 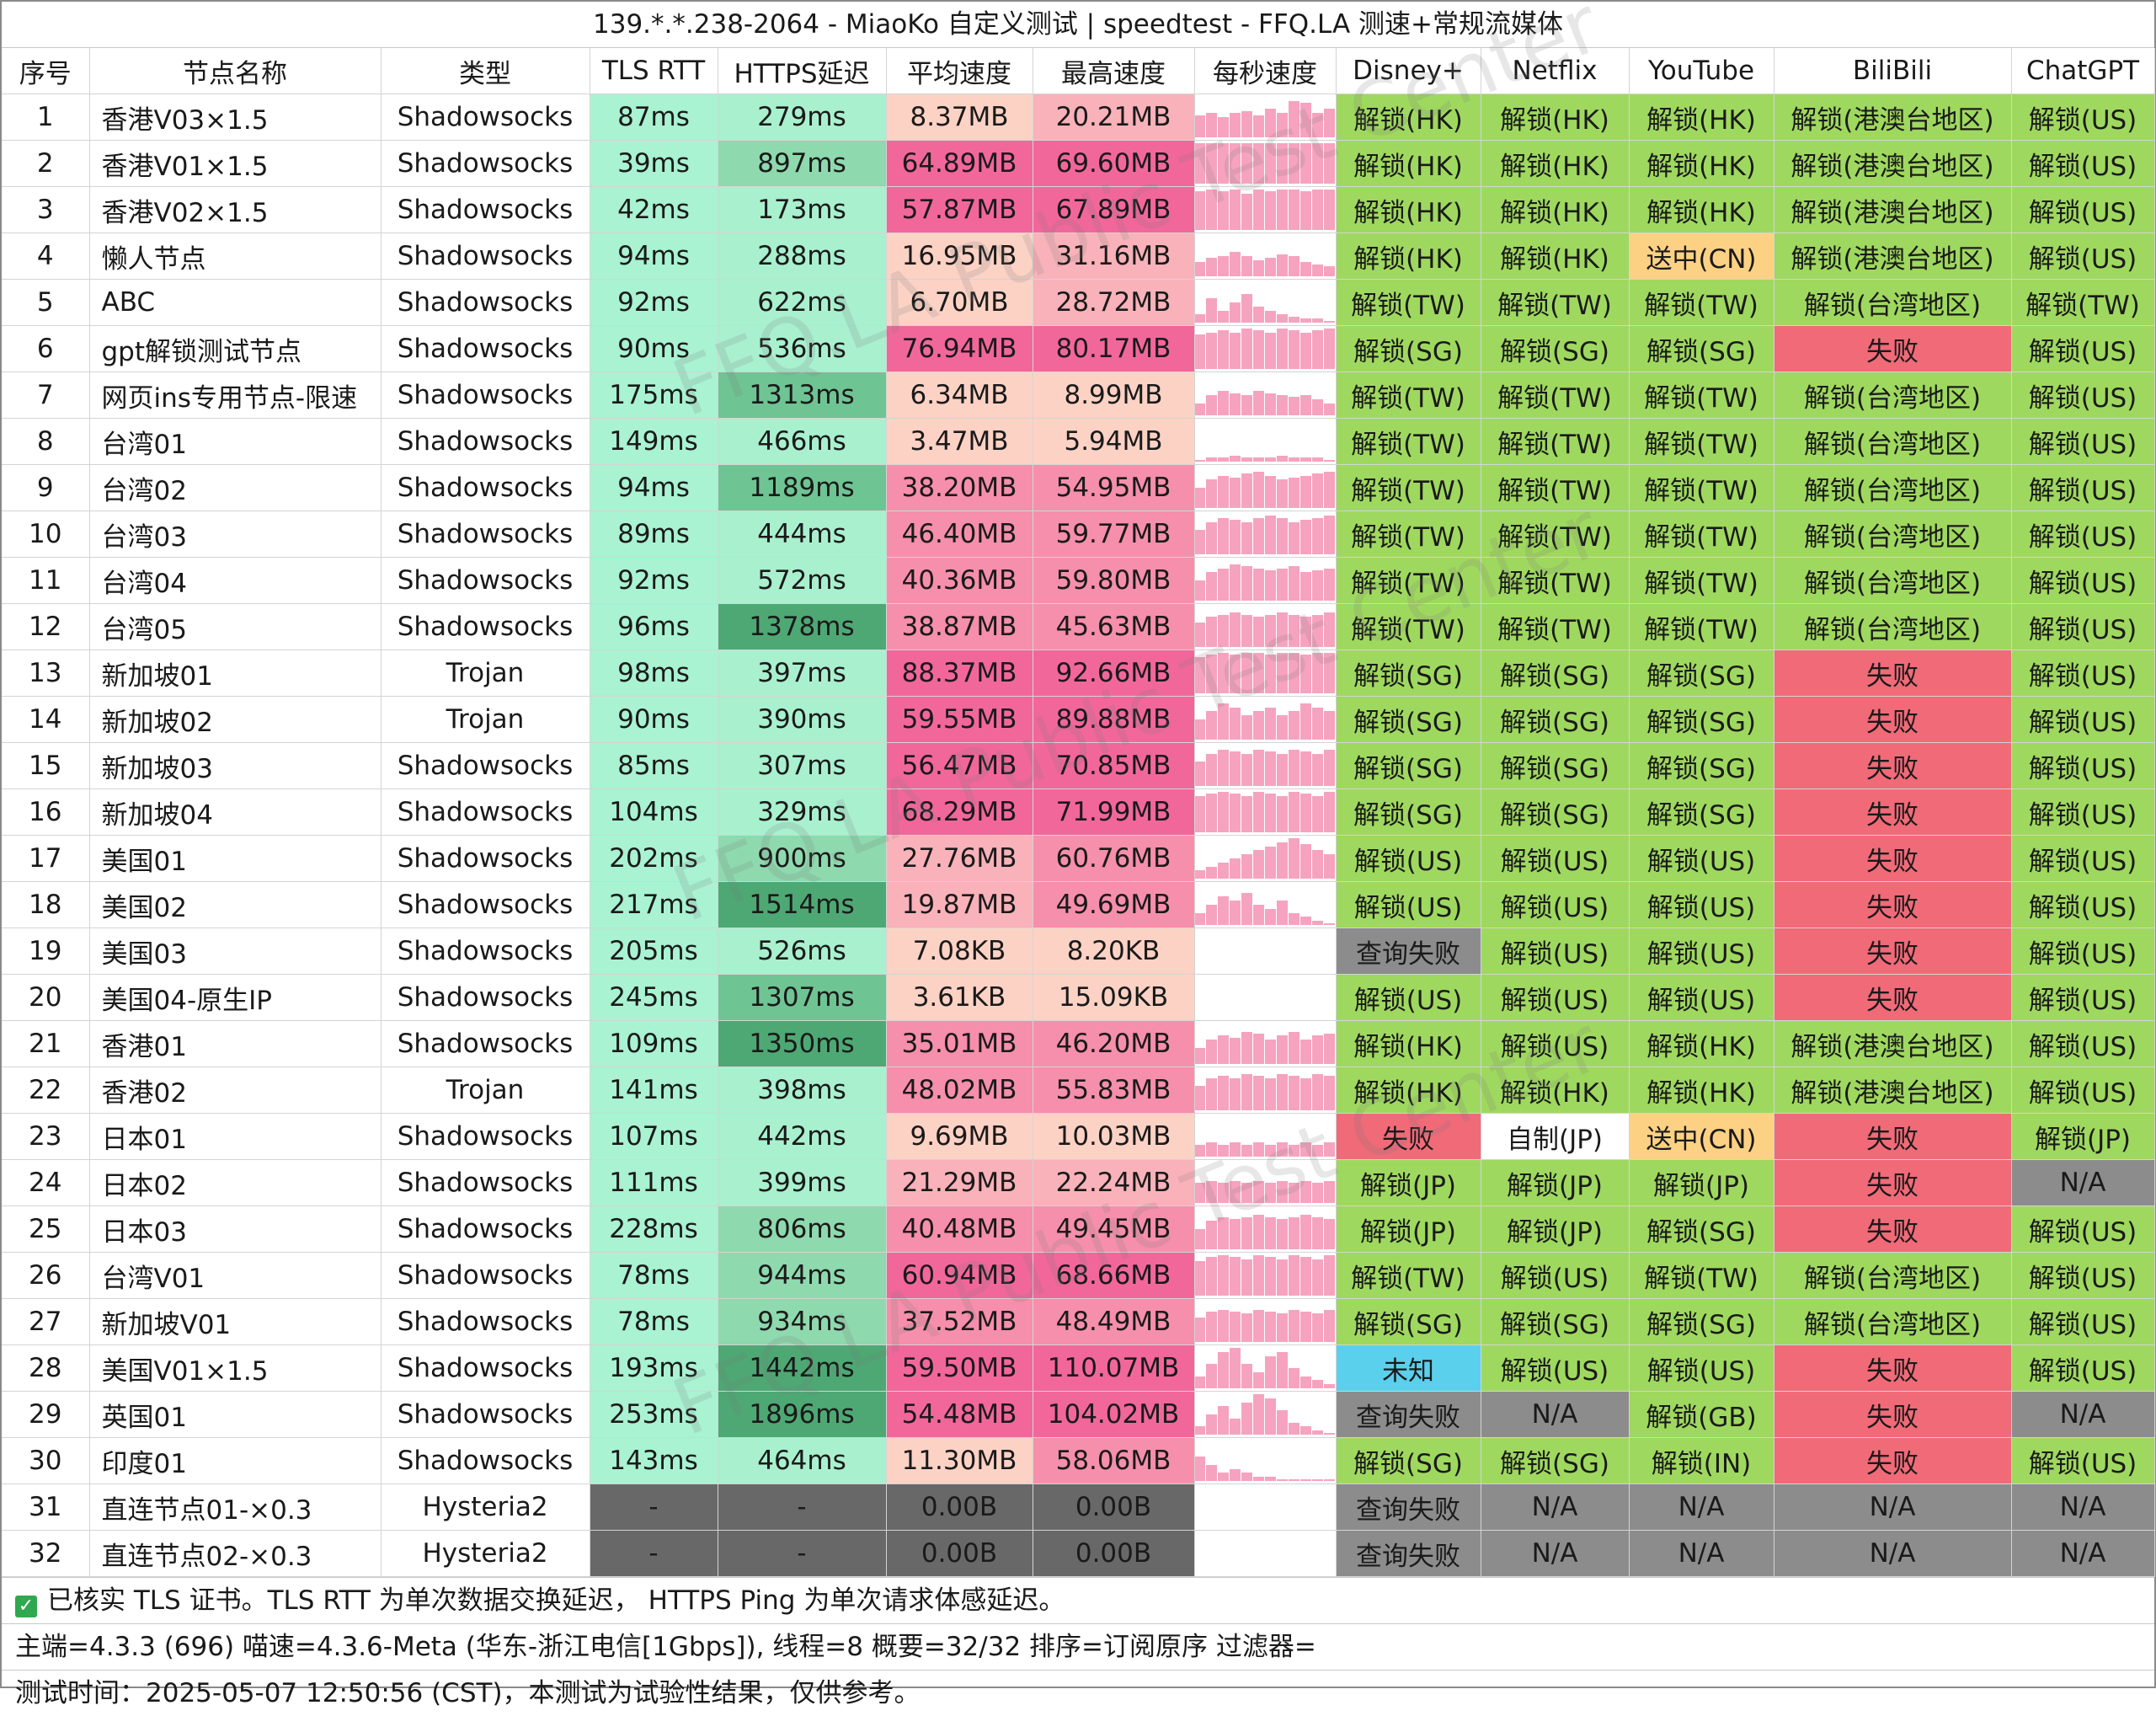 I want to click on tls-rtt: 202ms, so click(x=654, y=858).